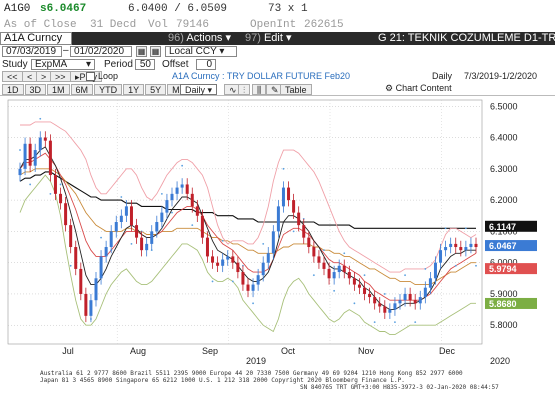 This screenshot has width=555, height=400. What do you see at coordinates (259, 89) in the screenshot?
I see `chart-type-candle-icon: ⫼` at bounding box center [259, 89].